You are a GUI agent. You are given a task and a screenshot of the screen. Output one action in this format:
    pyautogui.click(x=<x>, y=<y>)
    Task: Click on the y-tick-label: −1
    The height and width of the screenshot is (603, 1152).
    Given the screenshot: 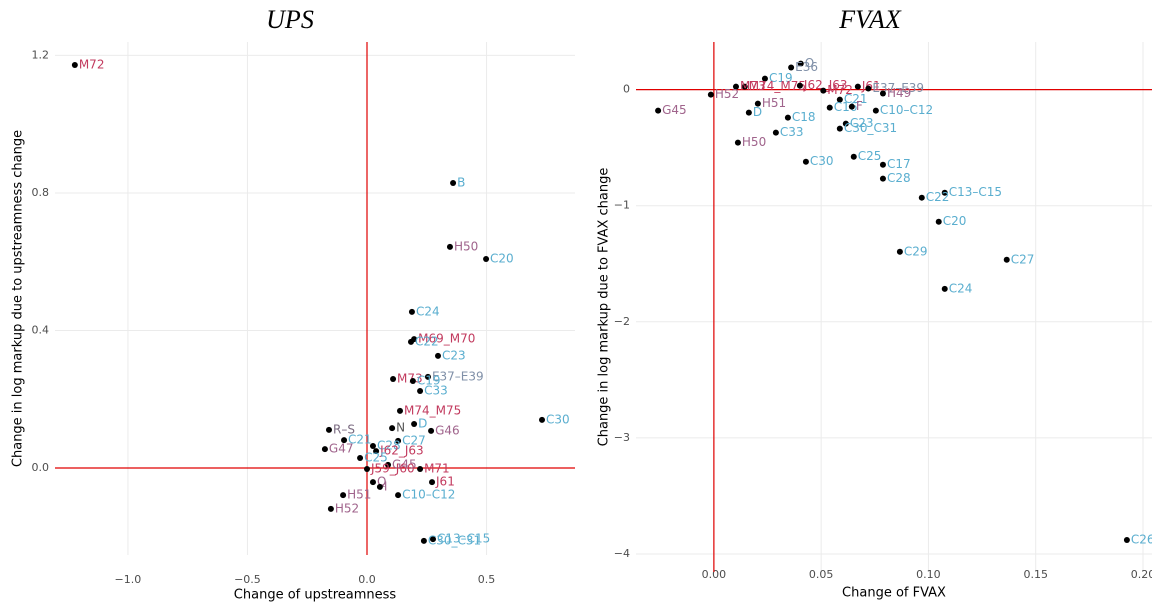 What is the action you would take?
    pyautogui.click(x=622, y=205)
    